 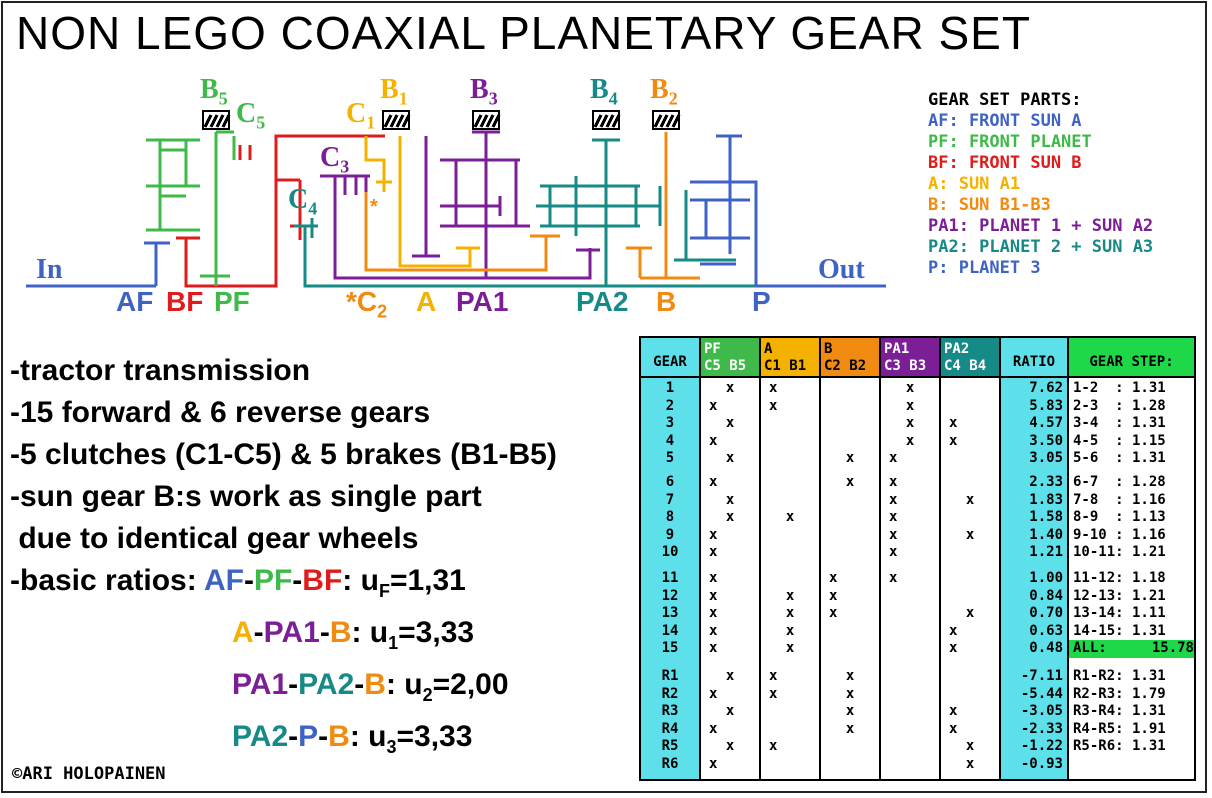 What do you see at coordinates (1041, 728) in the screenshot?
I see `table-line: -2.33` at bounding box center [1041, 728].